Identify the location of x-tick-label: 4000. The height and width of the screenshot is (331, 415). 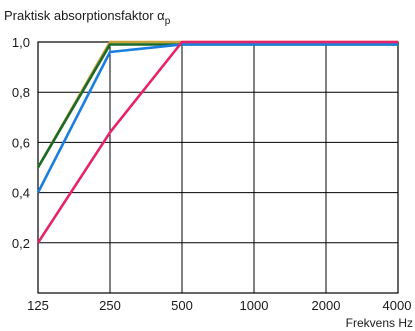
(397, 305).